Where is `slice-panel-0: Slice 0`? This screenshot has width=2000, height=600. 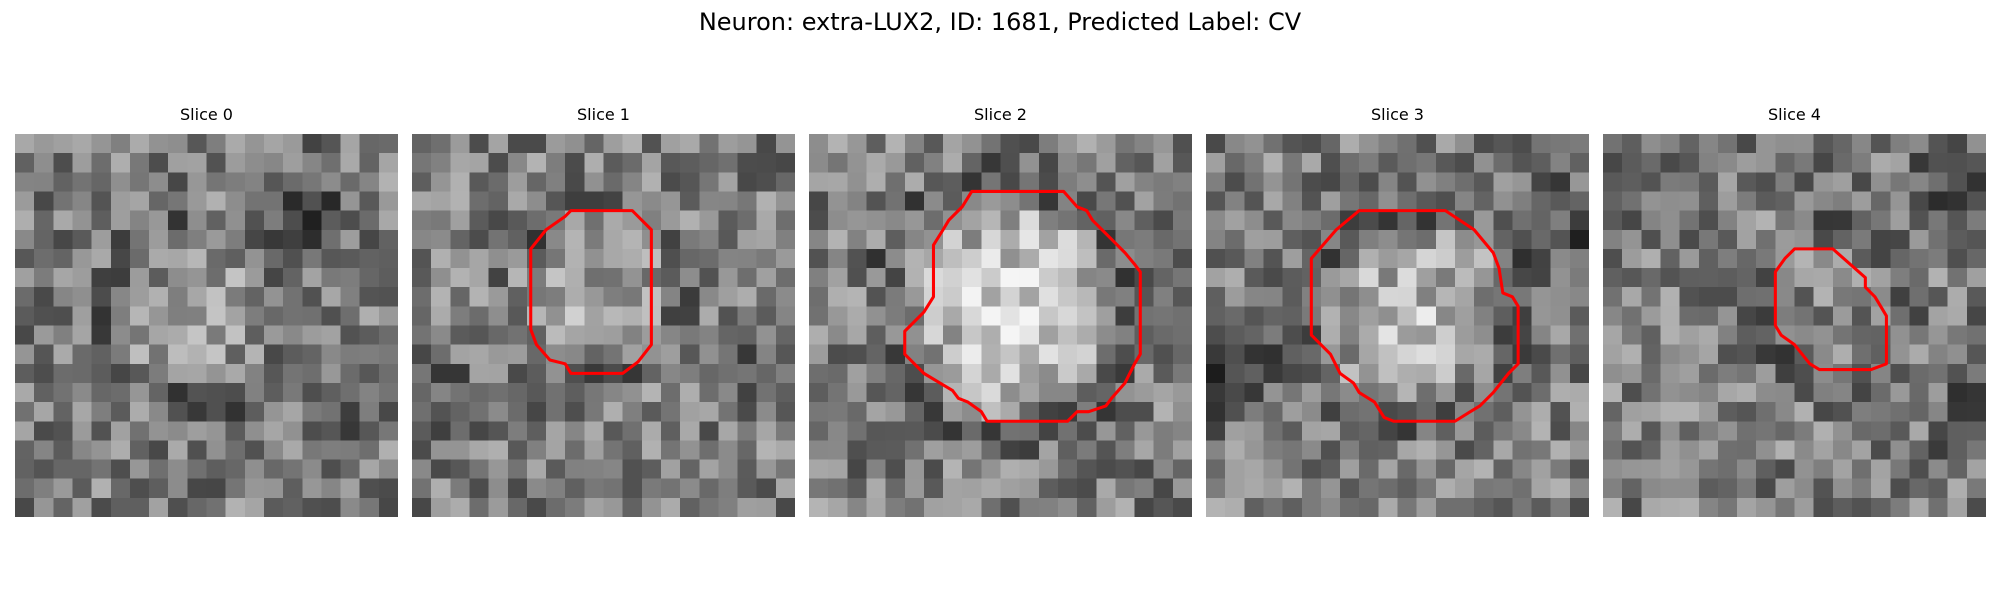 slice-panel-0: Slice 0 is located at coordinates (206, 311).